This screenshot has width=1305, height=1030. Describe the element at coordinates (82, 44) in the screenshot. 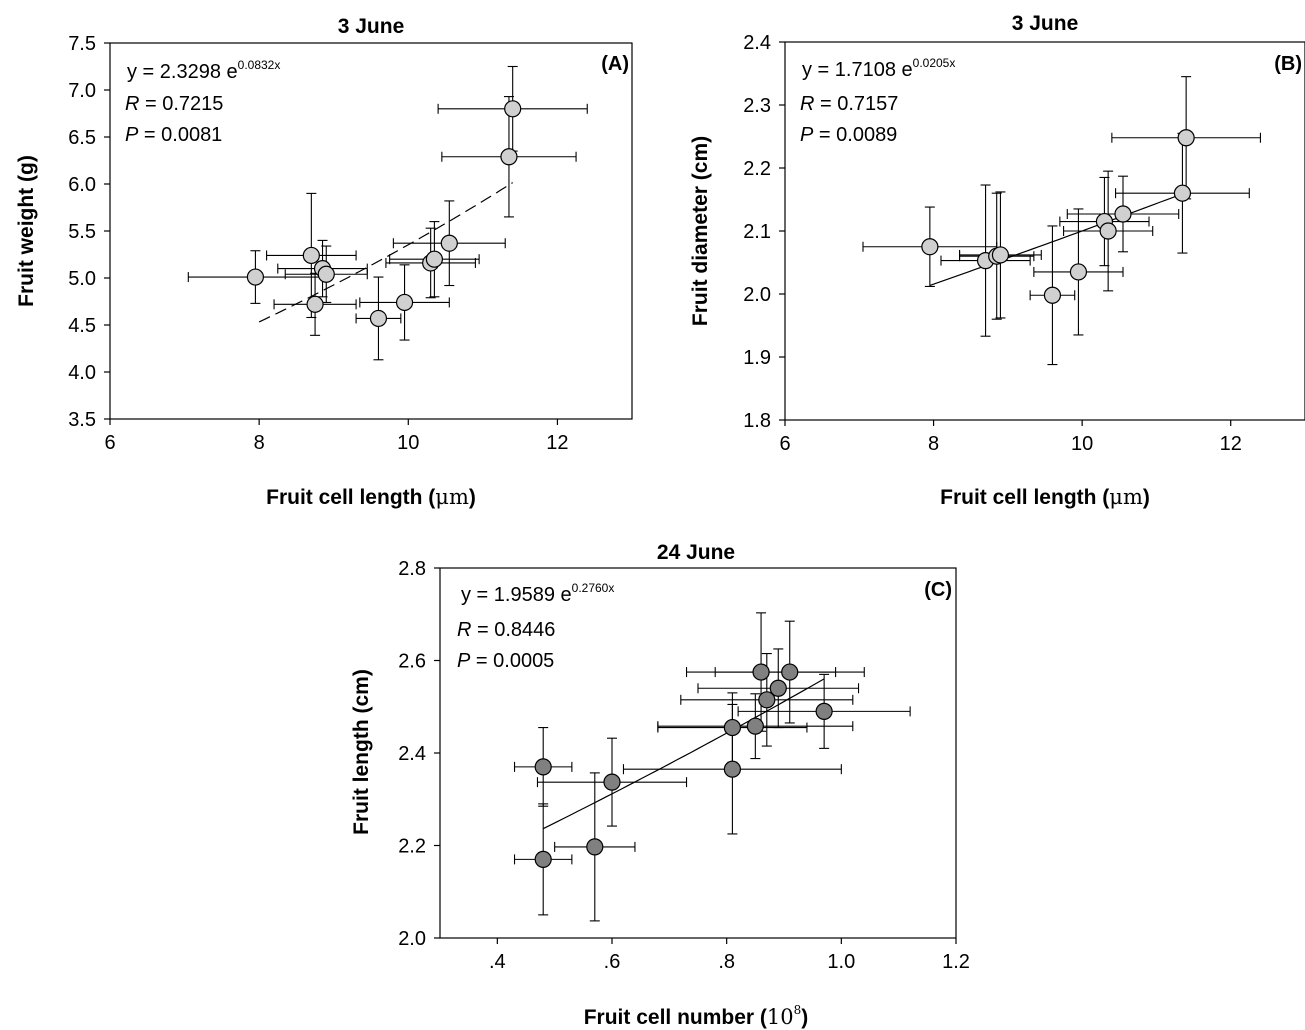

I see `panel-a-y-tick-label: 7.5` at that location.